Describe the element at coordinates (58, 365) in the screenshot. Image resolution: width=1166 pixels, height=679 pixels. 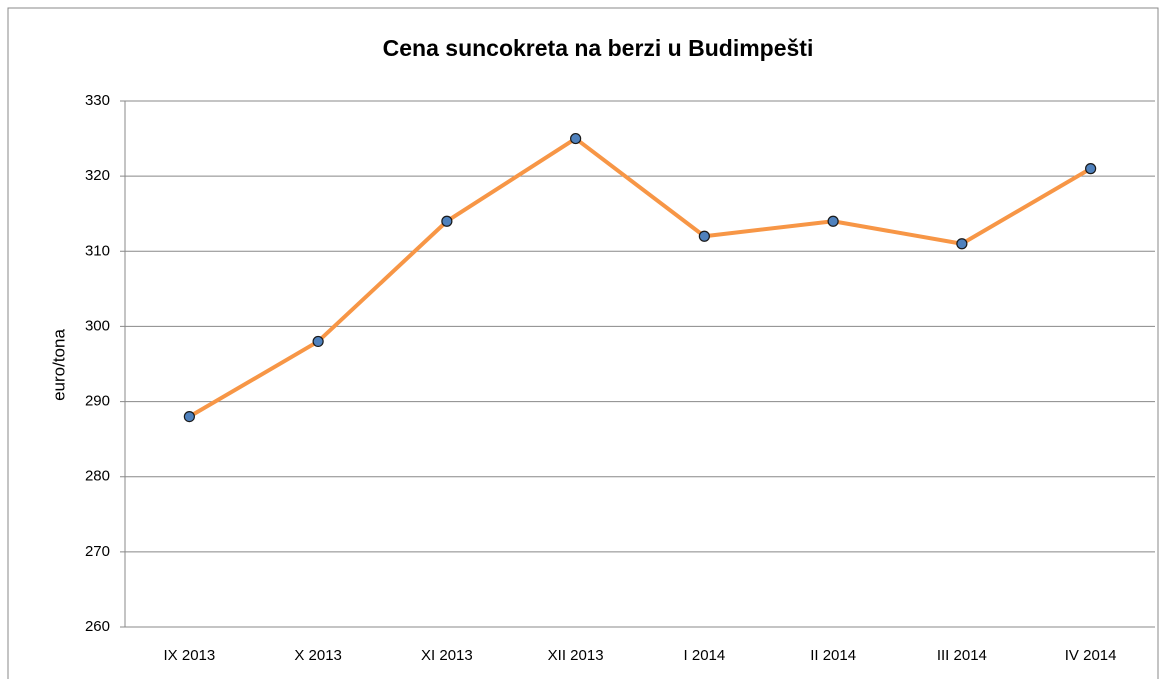
I see `y-axis-label: euro/tona` at that location.